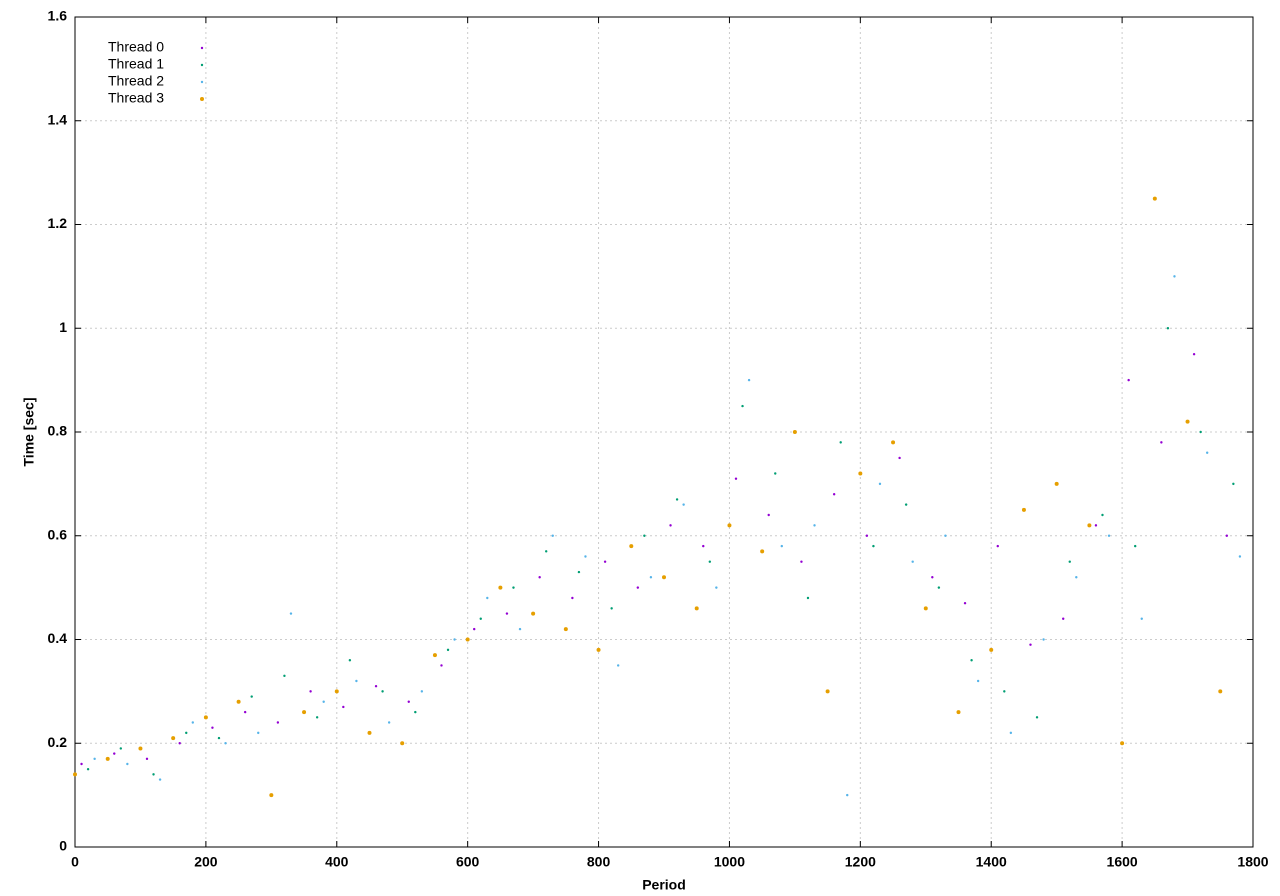 The width and height of the screenshot is (1280, 896). What do you see at coordinates (58, 16) in the screenshot?
I see `y-tick-label: 1.6` at bounding box center [58, 16].